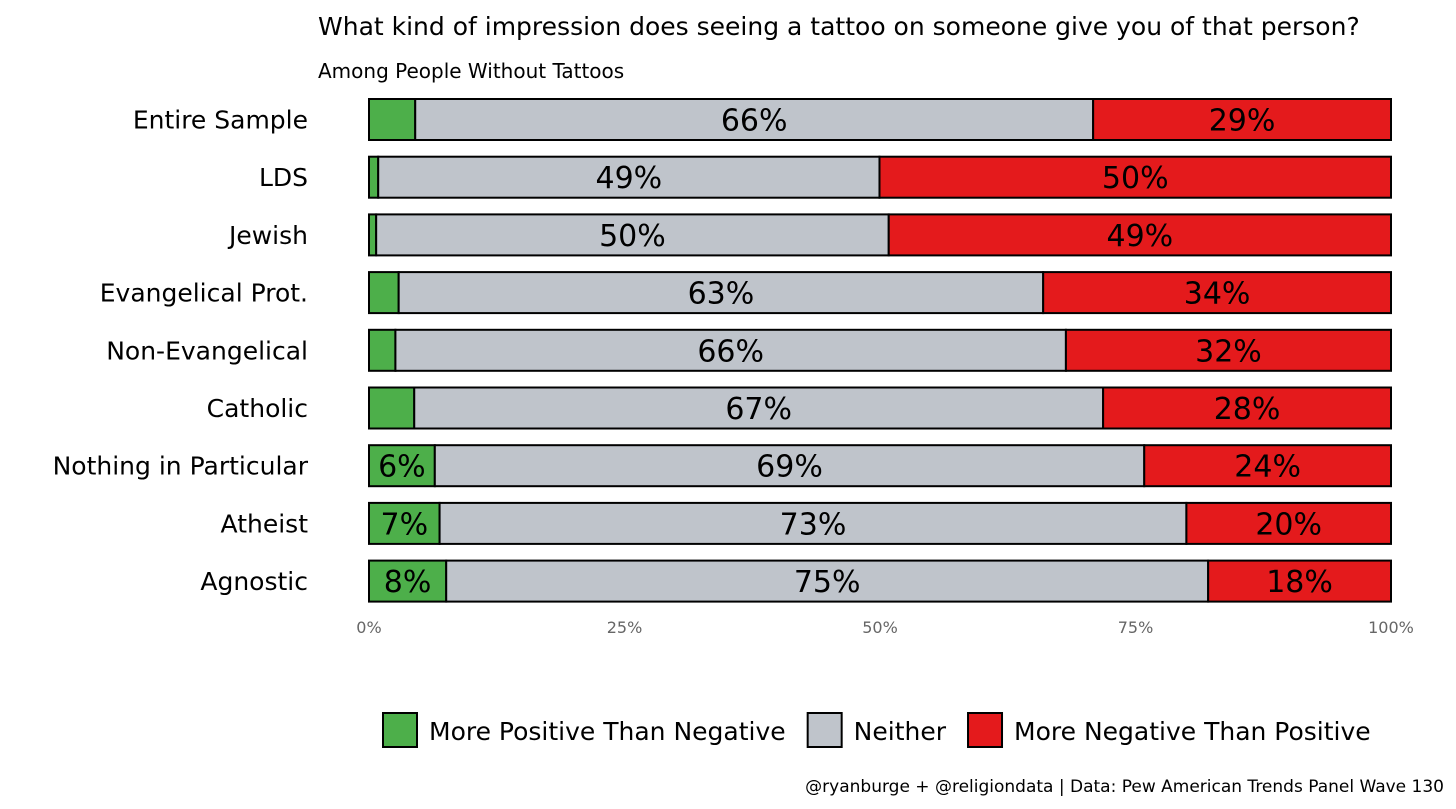  I want to click on data-label: 7%, so click(404, 524).